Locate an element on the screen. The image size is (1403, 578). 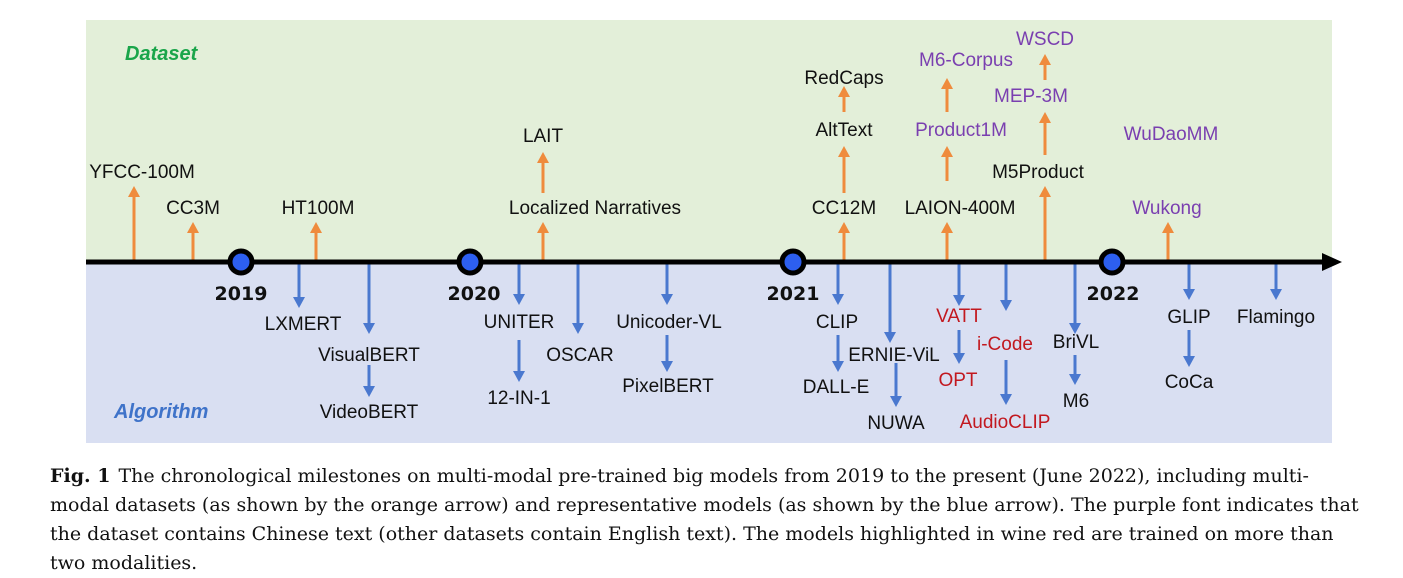
year-label-2020: 2020 is located at coordinates (474, 294).